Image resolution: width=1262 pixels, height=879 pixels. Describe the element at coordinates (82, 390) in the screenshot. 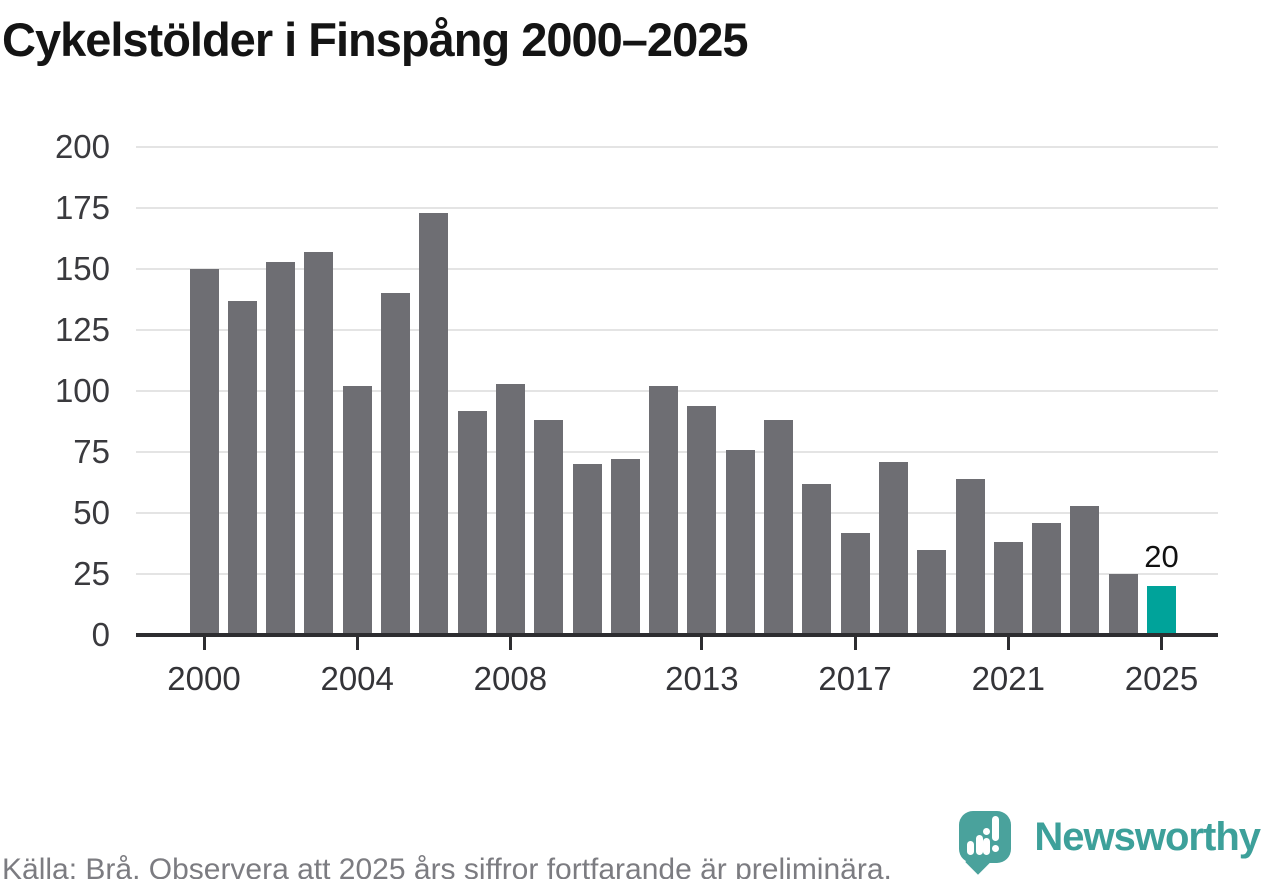

I see `y-axis-label: 100` at that location.